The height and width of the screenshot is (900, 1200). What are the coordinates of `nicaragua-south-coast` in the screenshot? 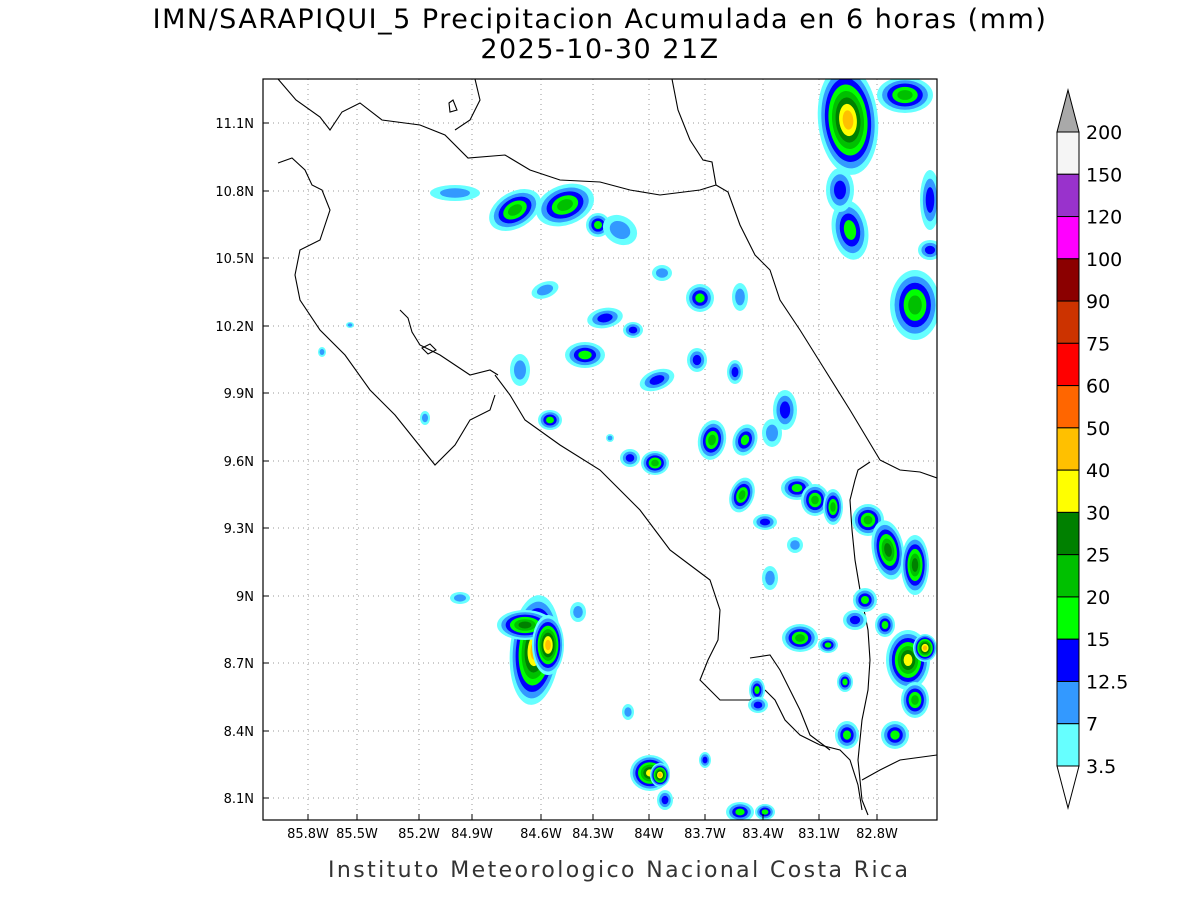 It's located at (497, 137).